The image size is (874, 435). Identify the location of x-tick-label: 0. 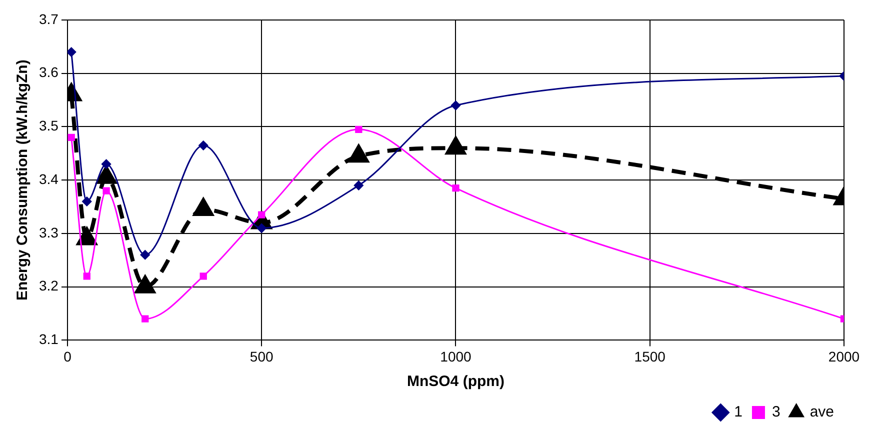
(68, 356).